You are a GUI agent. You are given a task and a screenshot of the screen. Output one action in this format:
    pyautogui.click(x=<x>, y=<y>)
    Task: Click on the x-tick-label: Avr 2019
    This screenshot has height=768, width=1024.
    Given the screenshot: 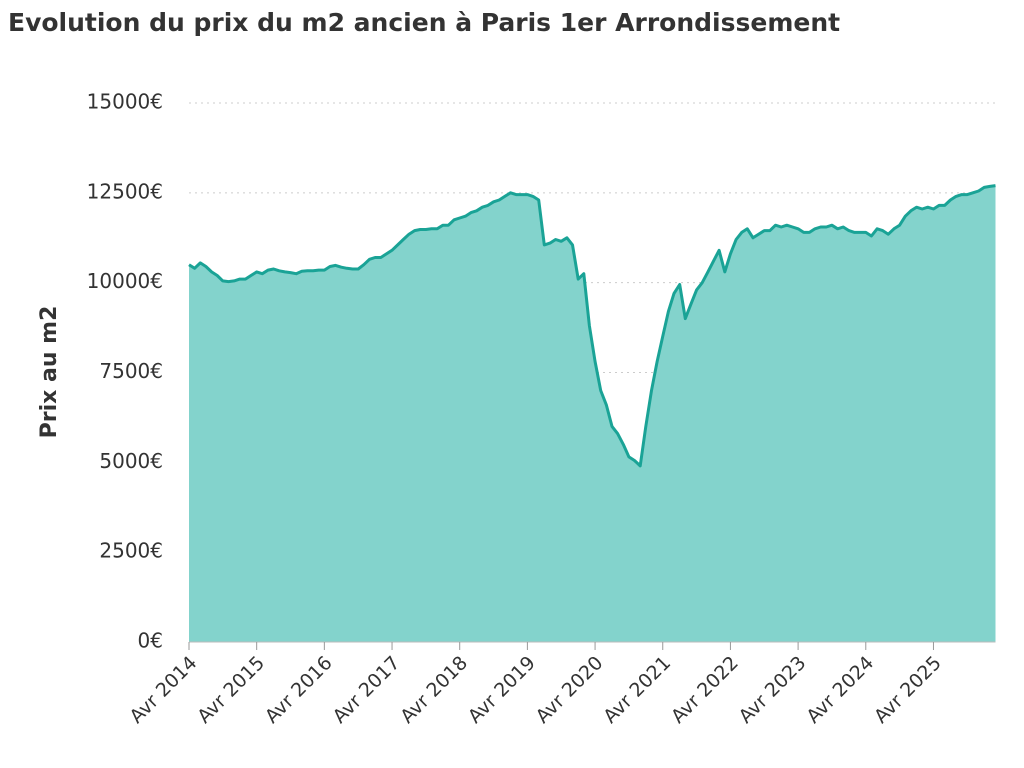 What is the action you would take?
    pyautogui.click(x=502, y=690)
    